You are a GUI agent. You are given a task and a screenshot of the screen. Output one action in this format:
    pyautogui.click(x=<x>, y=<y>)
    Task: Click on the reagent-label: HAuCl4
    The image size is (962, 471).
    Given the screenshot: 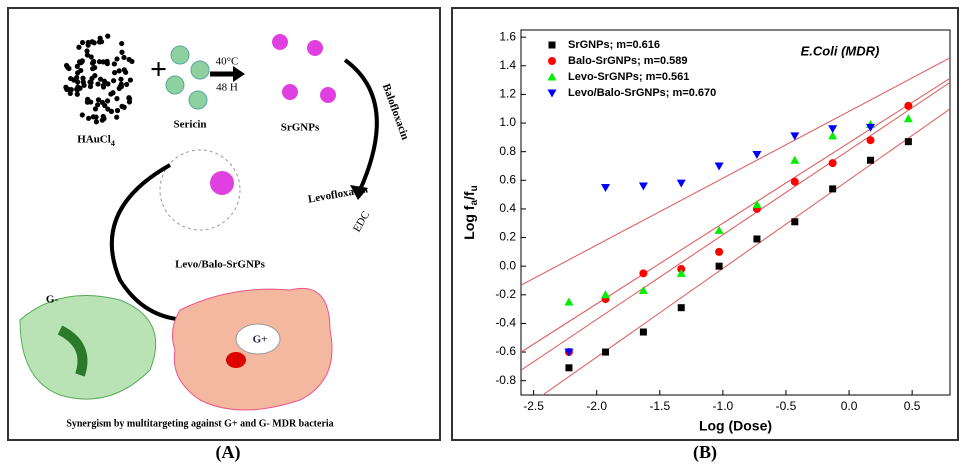 What is the action you would take?
    pyautogui.click(x=96, y=141)
    